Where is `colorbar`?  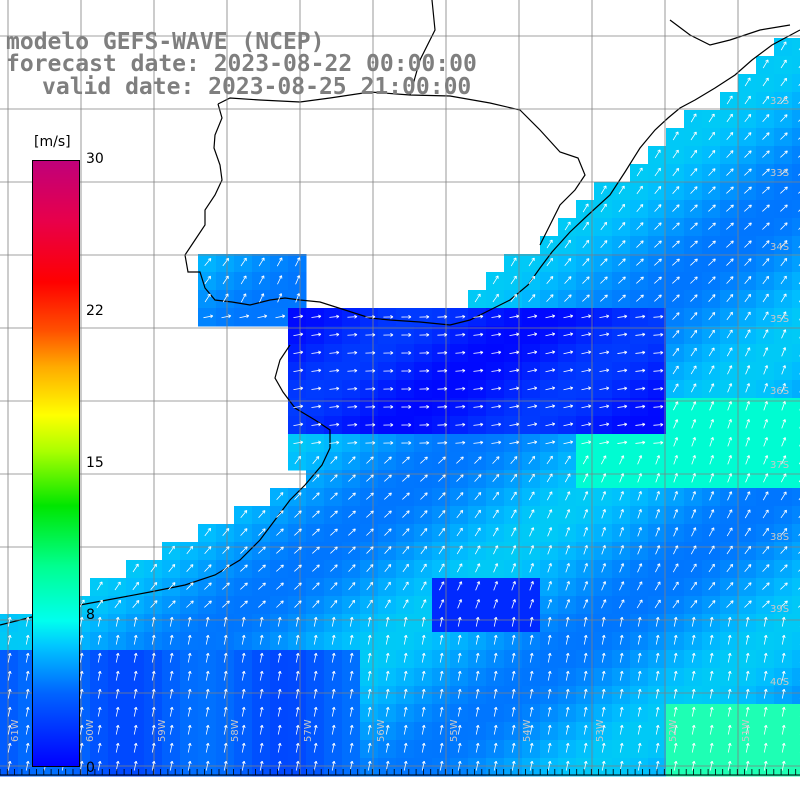 colorbar is located at coordinates (56, 463).